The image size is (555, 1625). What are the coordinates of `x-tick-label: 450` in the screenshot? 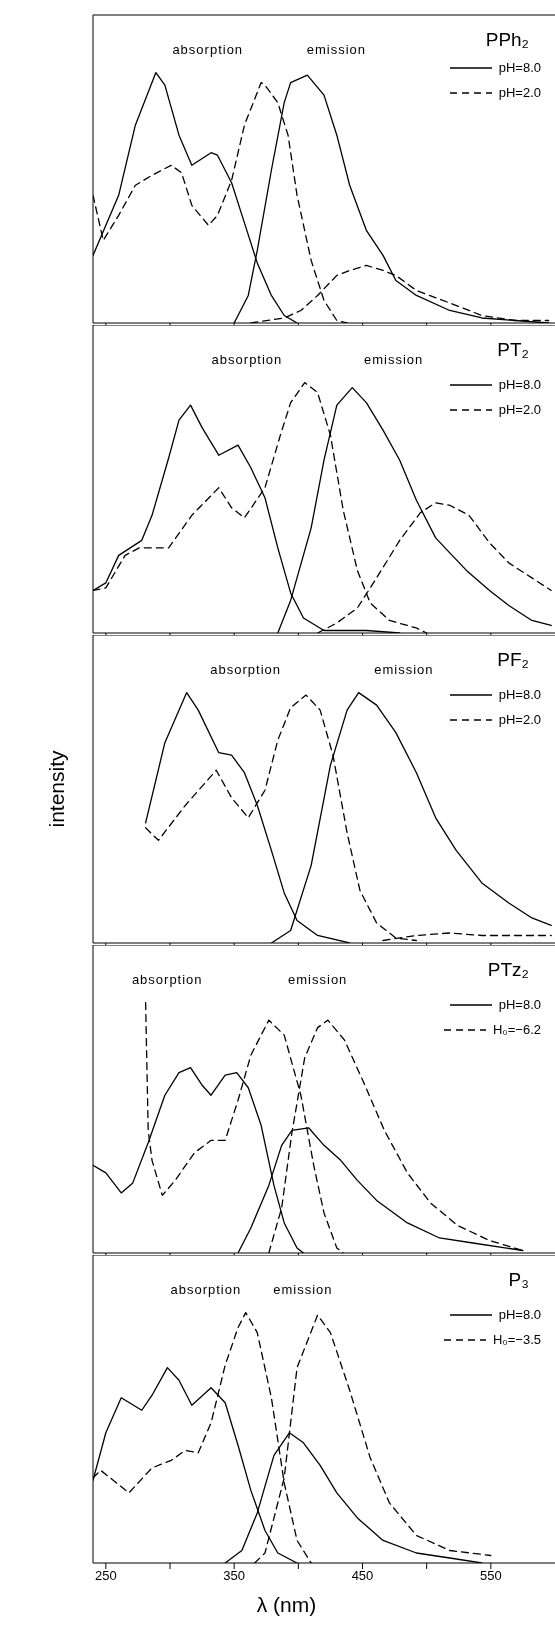 It's located at (362, 1576).